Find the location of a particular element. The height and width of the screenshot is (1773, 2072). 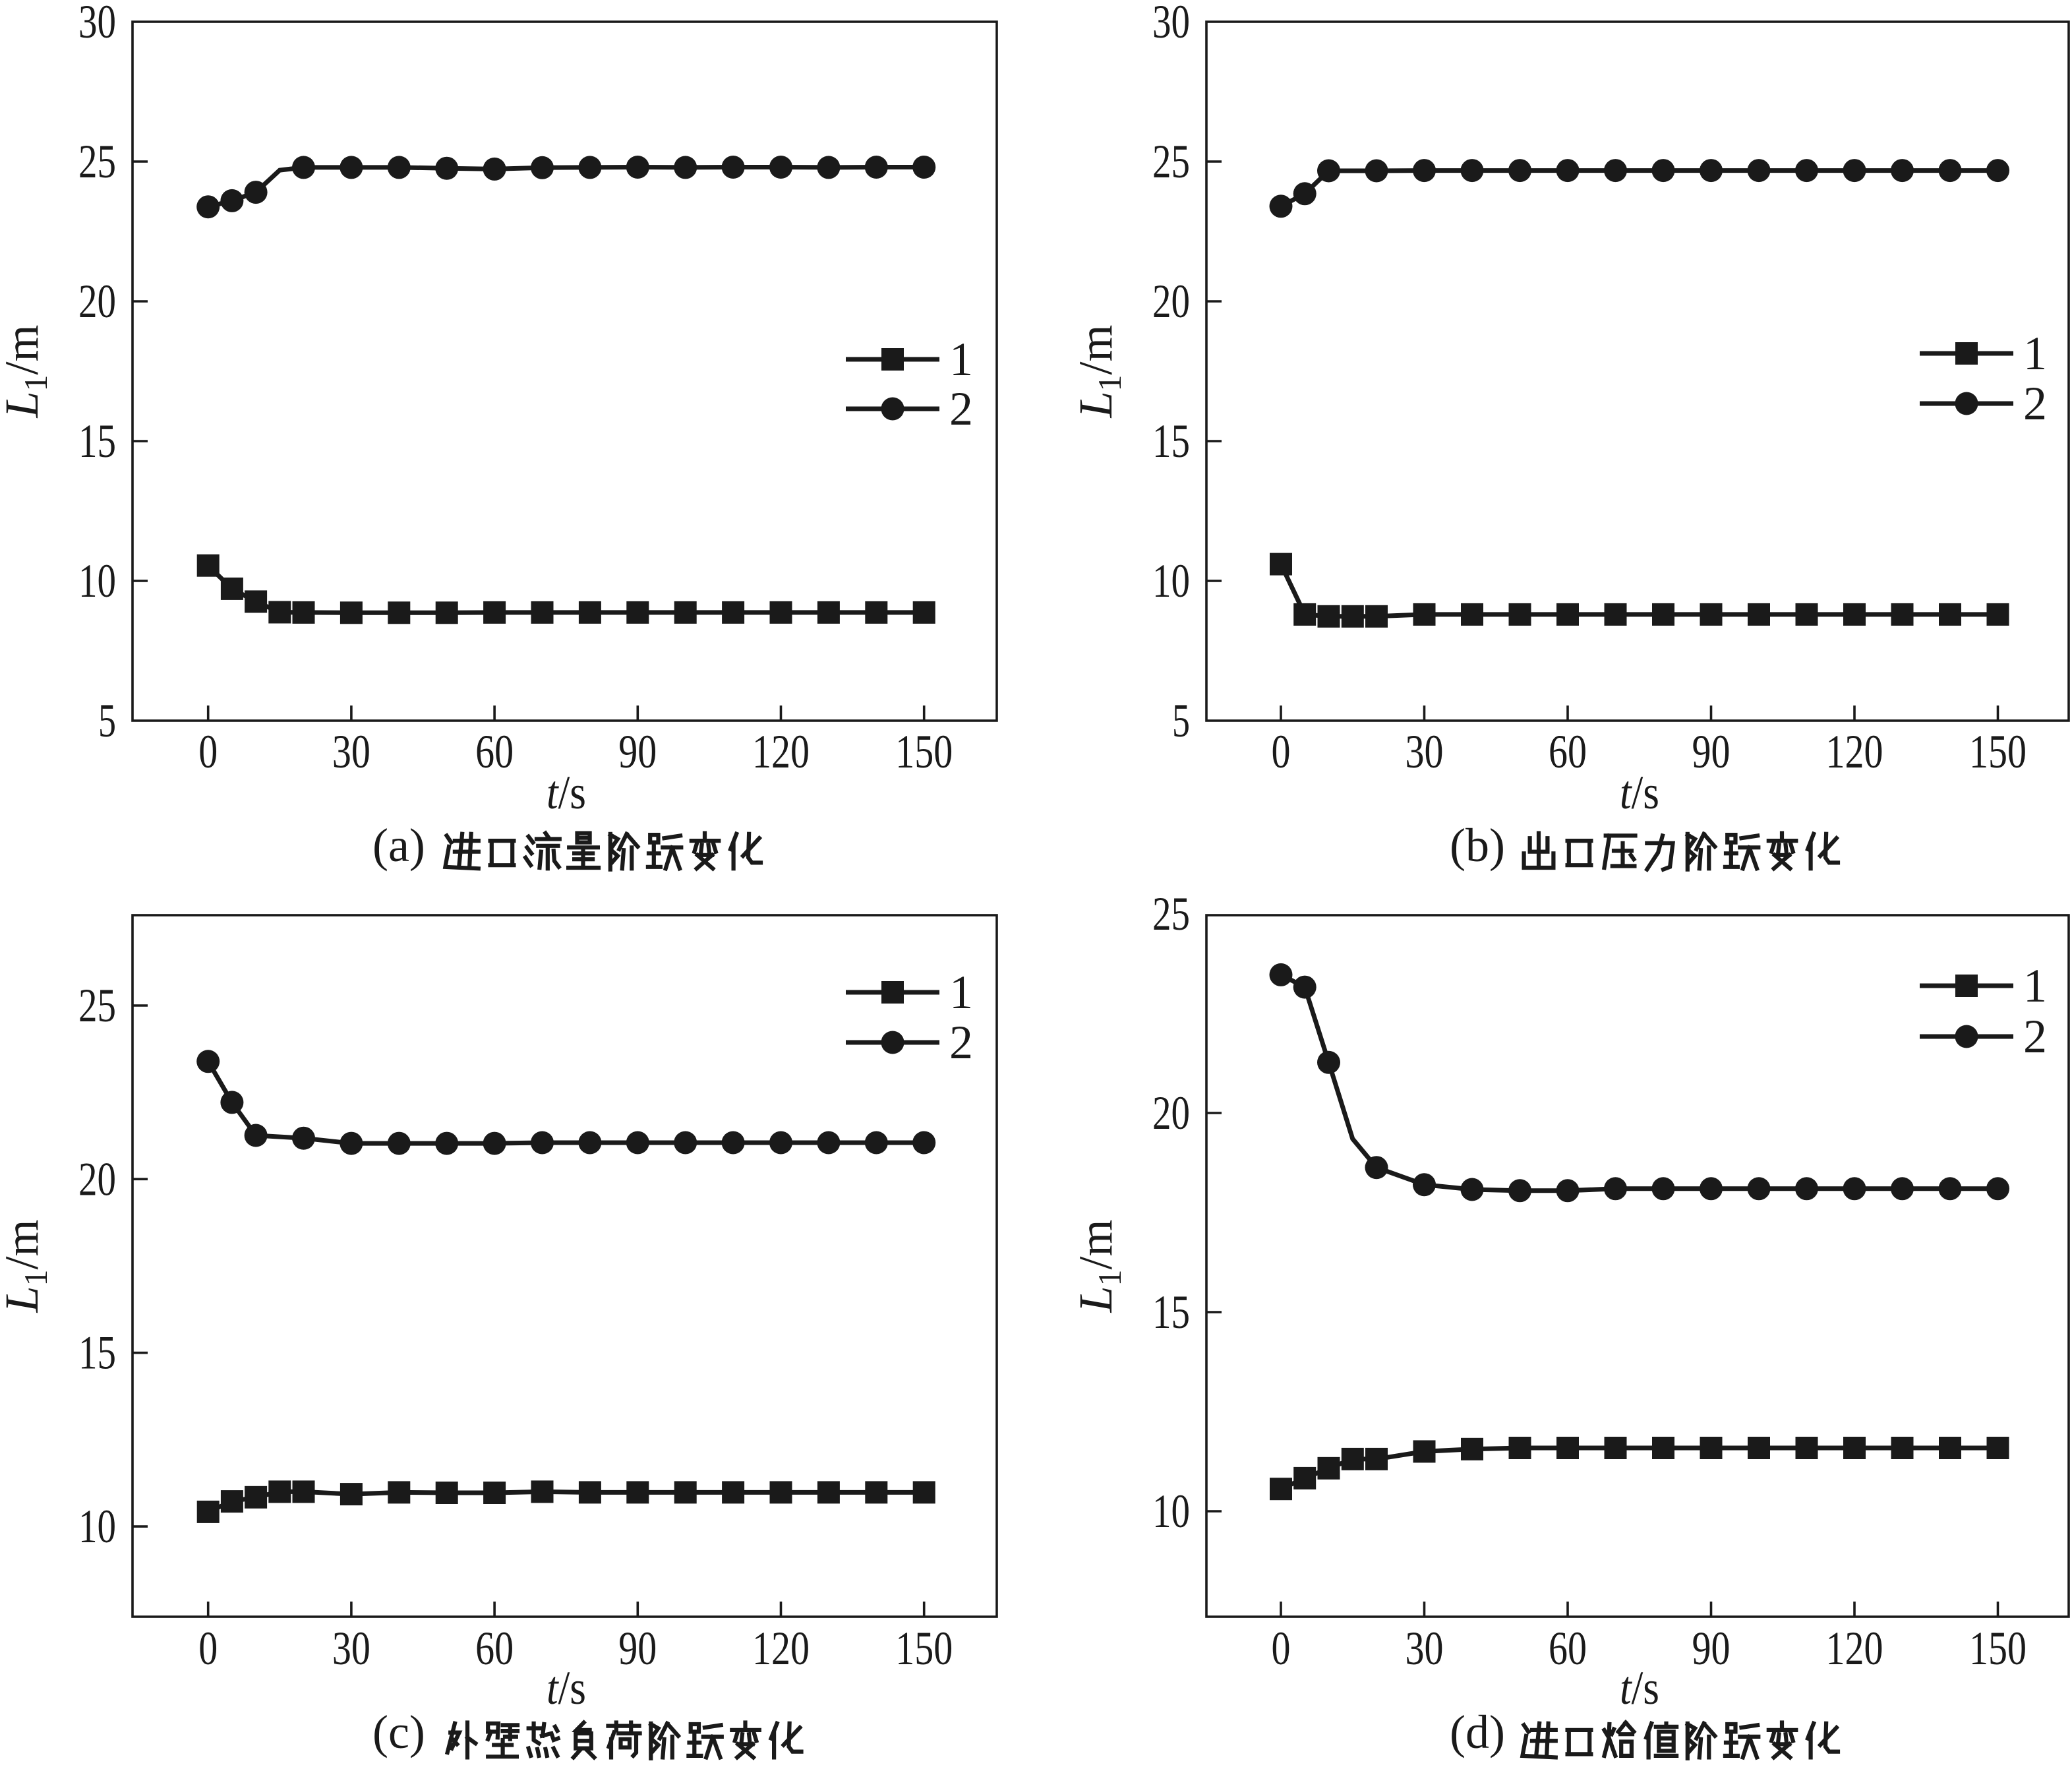

svg-text: (d) is located at coordinates (1477, 1732).